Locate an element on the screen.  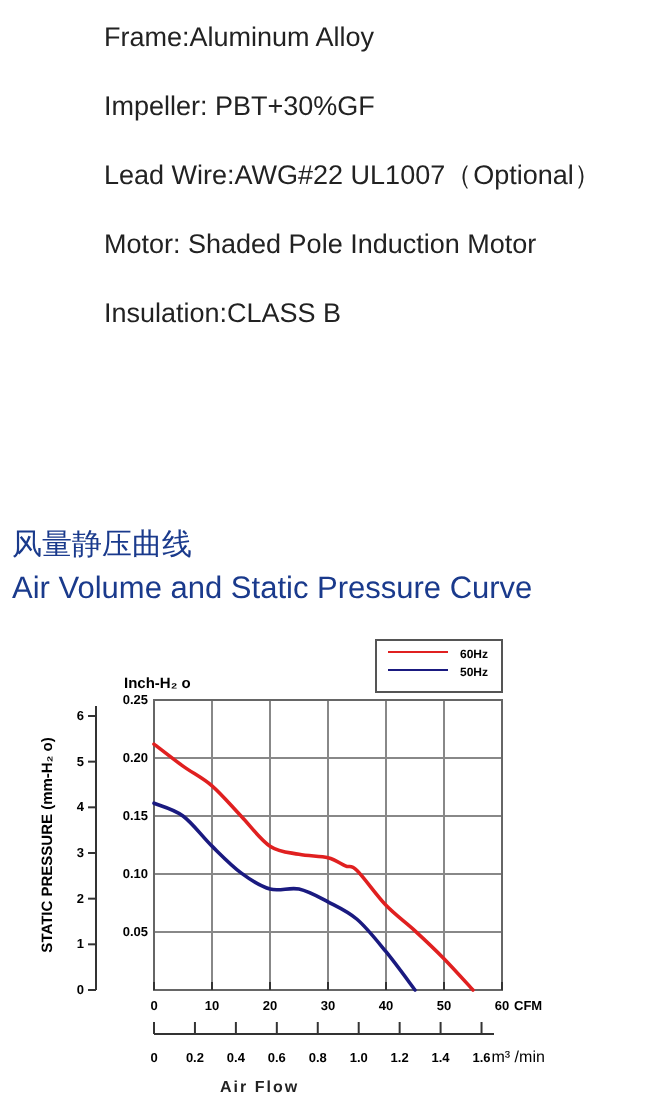
x2-axis-title: m³ /min is located at coordinates (518, 1057).